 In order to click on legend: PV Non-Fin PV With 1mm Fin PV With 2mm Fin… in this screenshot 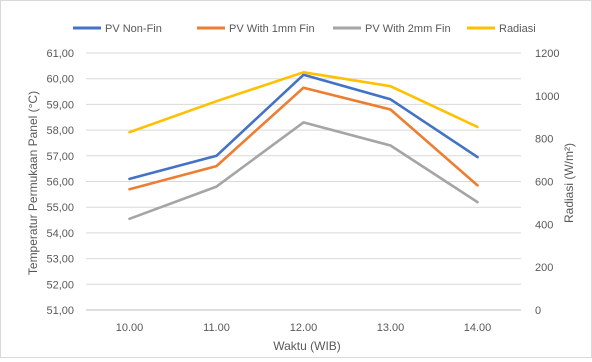, I will do `click(304, 29)`.